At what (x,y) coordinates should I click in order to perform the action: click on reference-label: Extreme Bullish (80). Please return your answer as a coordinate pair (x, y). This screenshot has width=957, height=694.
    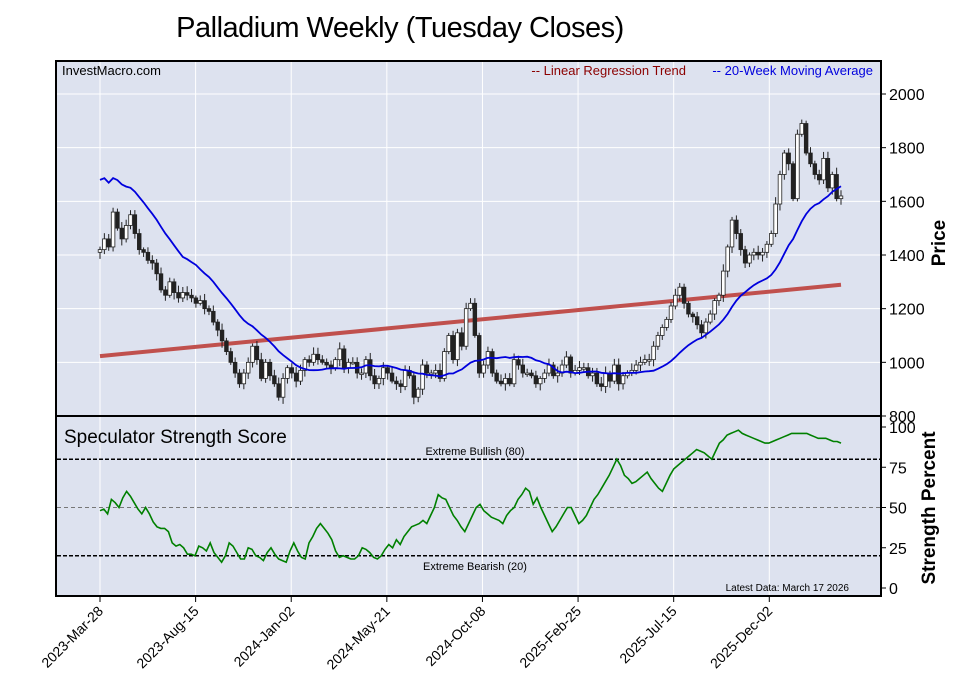
    Looking at the image, I should click on (474, 452).